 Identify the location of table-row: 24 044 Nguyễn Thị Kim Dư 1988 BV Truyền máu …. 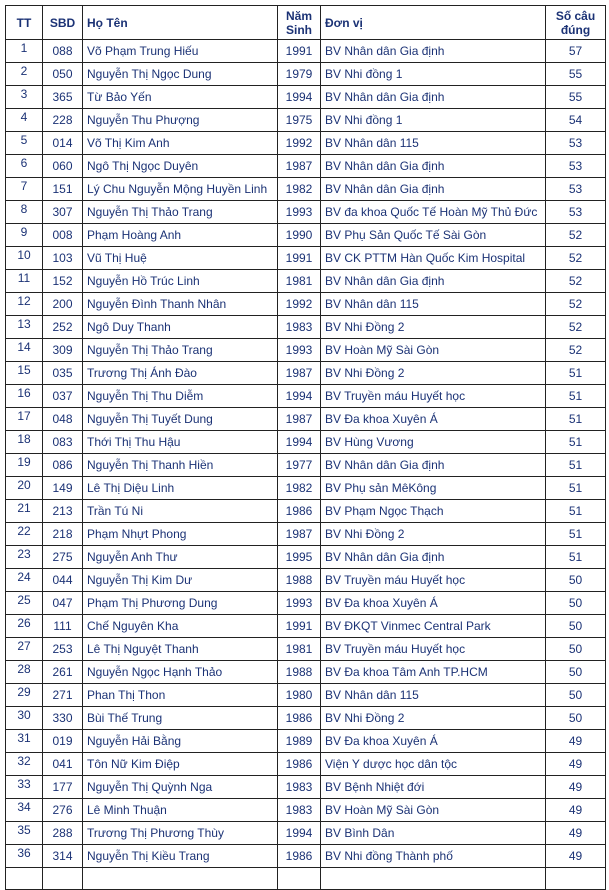
(305, 580).